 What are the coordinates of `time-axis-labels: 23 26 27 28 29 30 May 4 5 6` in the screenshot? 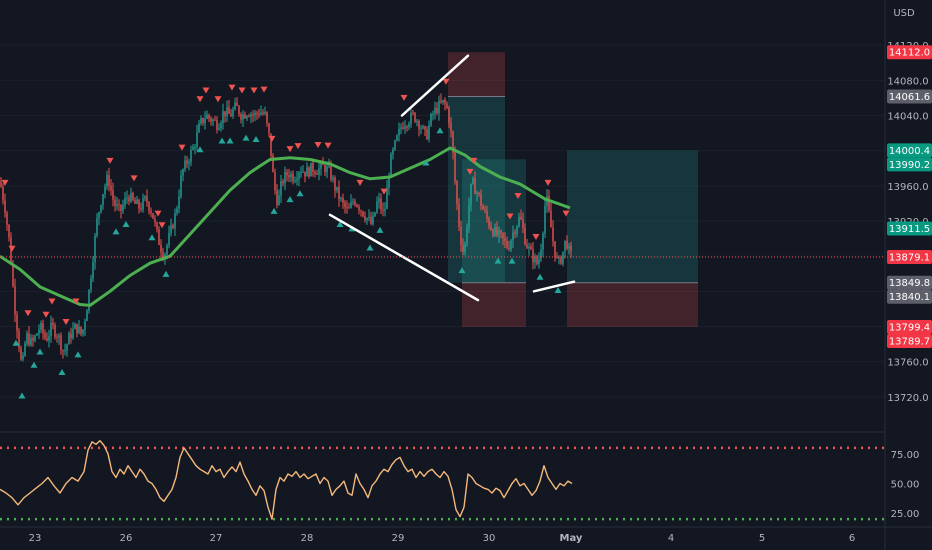 It's located at (442, 538).